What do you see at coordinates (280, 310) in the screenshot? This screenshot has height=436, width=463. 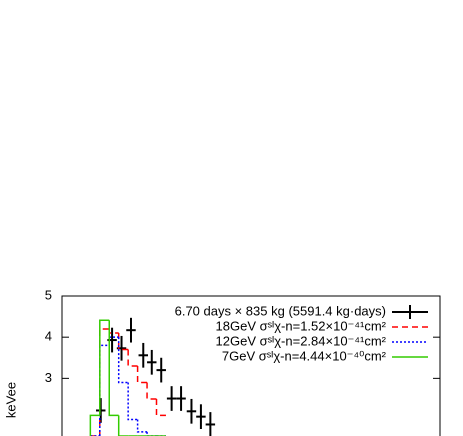 I see `legend-label: 6.70 days × 835 kg (5591.4 kg·days)` at bounding box center [280, 310].